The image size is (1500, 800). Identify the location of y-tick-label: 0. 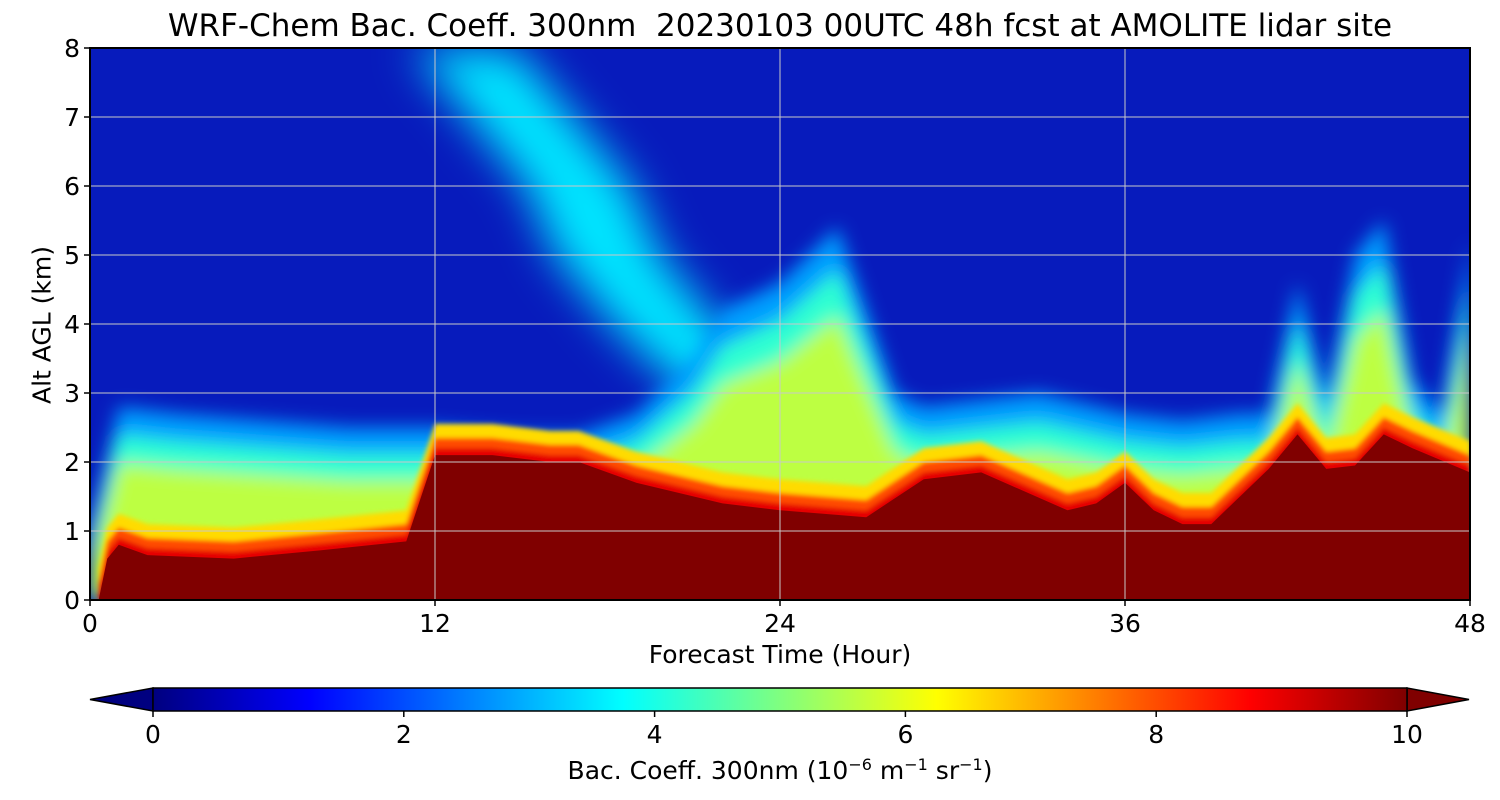
(72, 600).